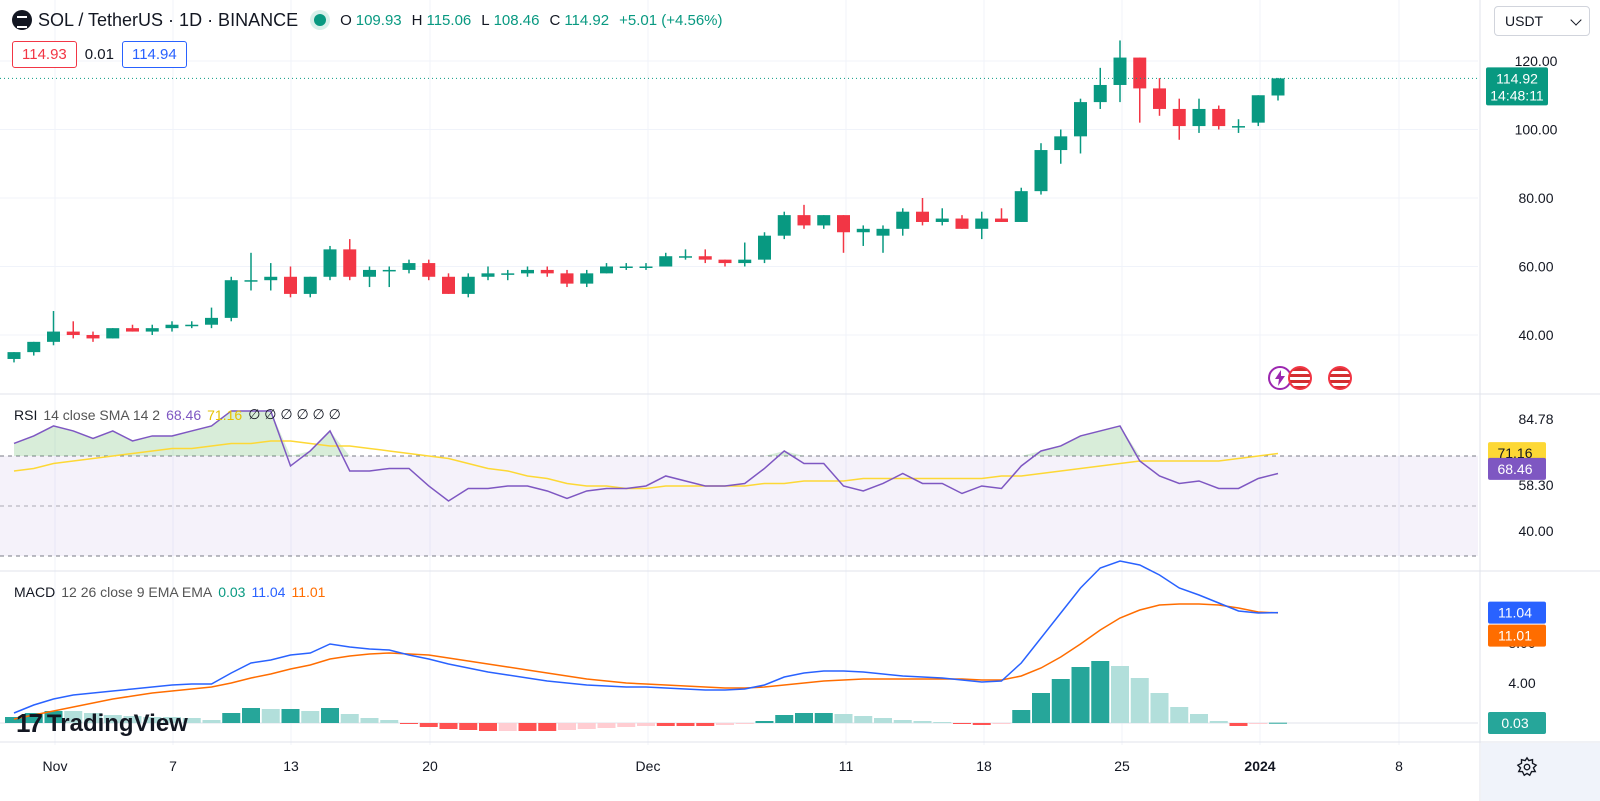 The height and width of the screenshot is (801, 1600). What do you see at coordinates (102, 723) in the screenshot?
I see `tradingview-logo: 17 TradingView` at bounding box center [102, 723].